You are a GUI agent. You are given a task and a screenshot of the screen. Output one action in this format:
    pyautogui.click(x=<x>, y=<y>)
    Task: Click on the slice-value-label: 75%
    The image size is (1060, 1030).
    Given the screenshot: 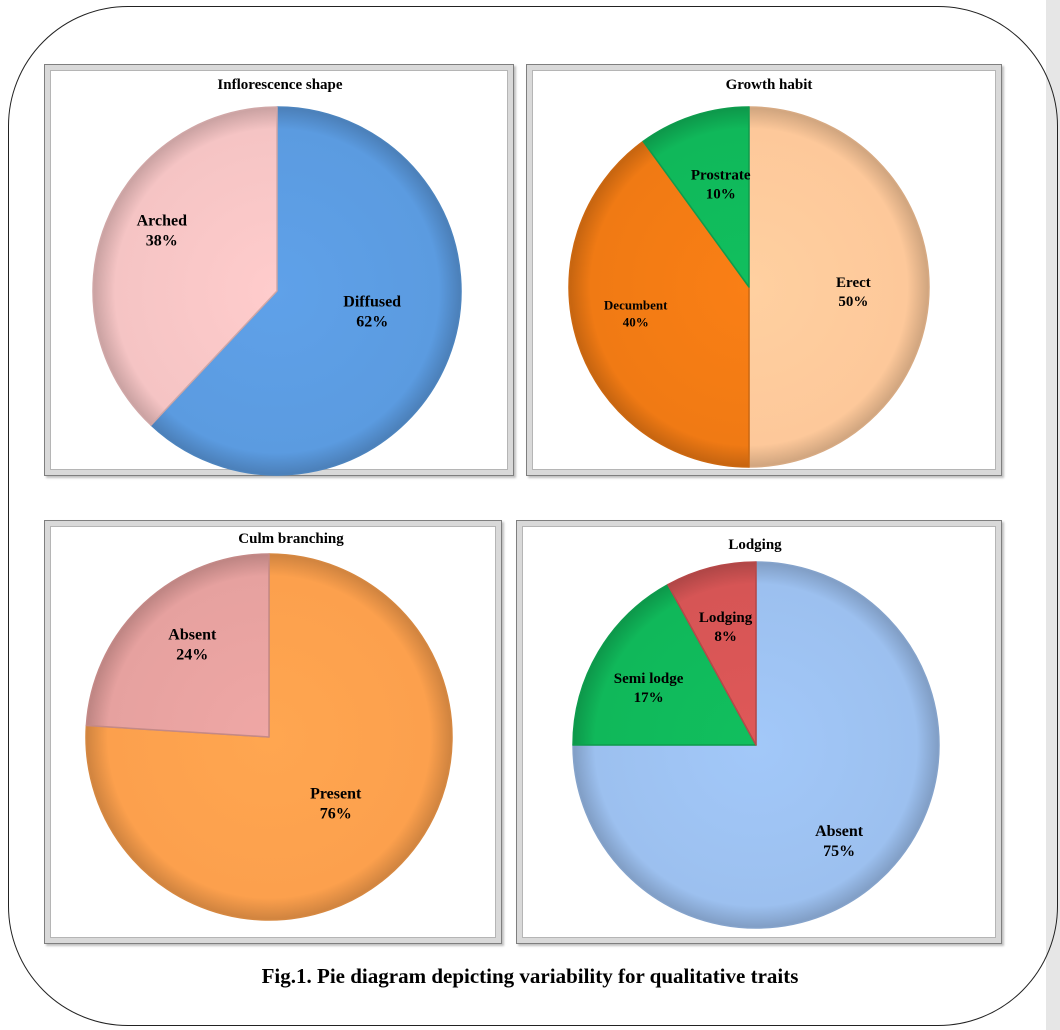 What is the action you would take?
    pyautogui.click(x=839, y=851)
    